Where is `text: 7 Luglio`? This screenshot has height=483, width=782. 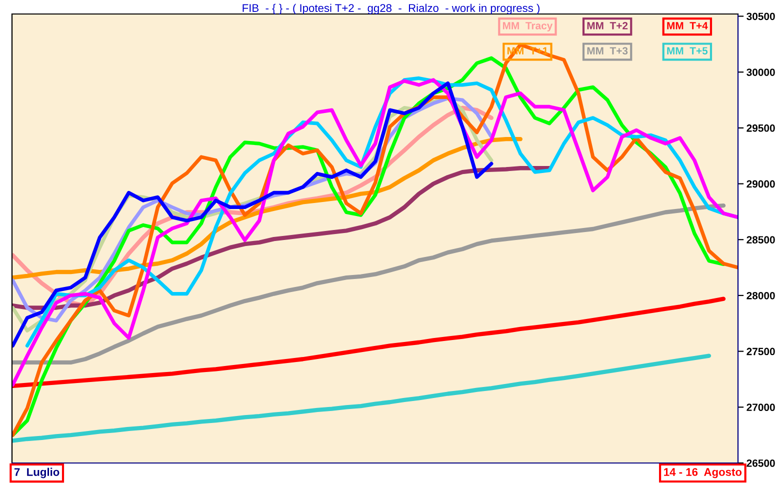 text: 7 Luglio is located at coordinates (37, 473).